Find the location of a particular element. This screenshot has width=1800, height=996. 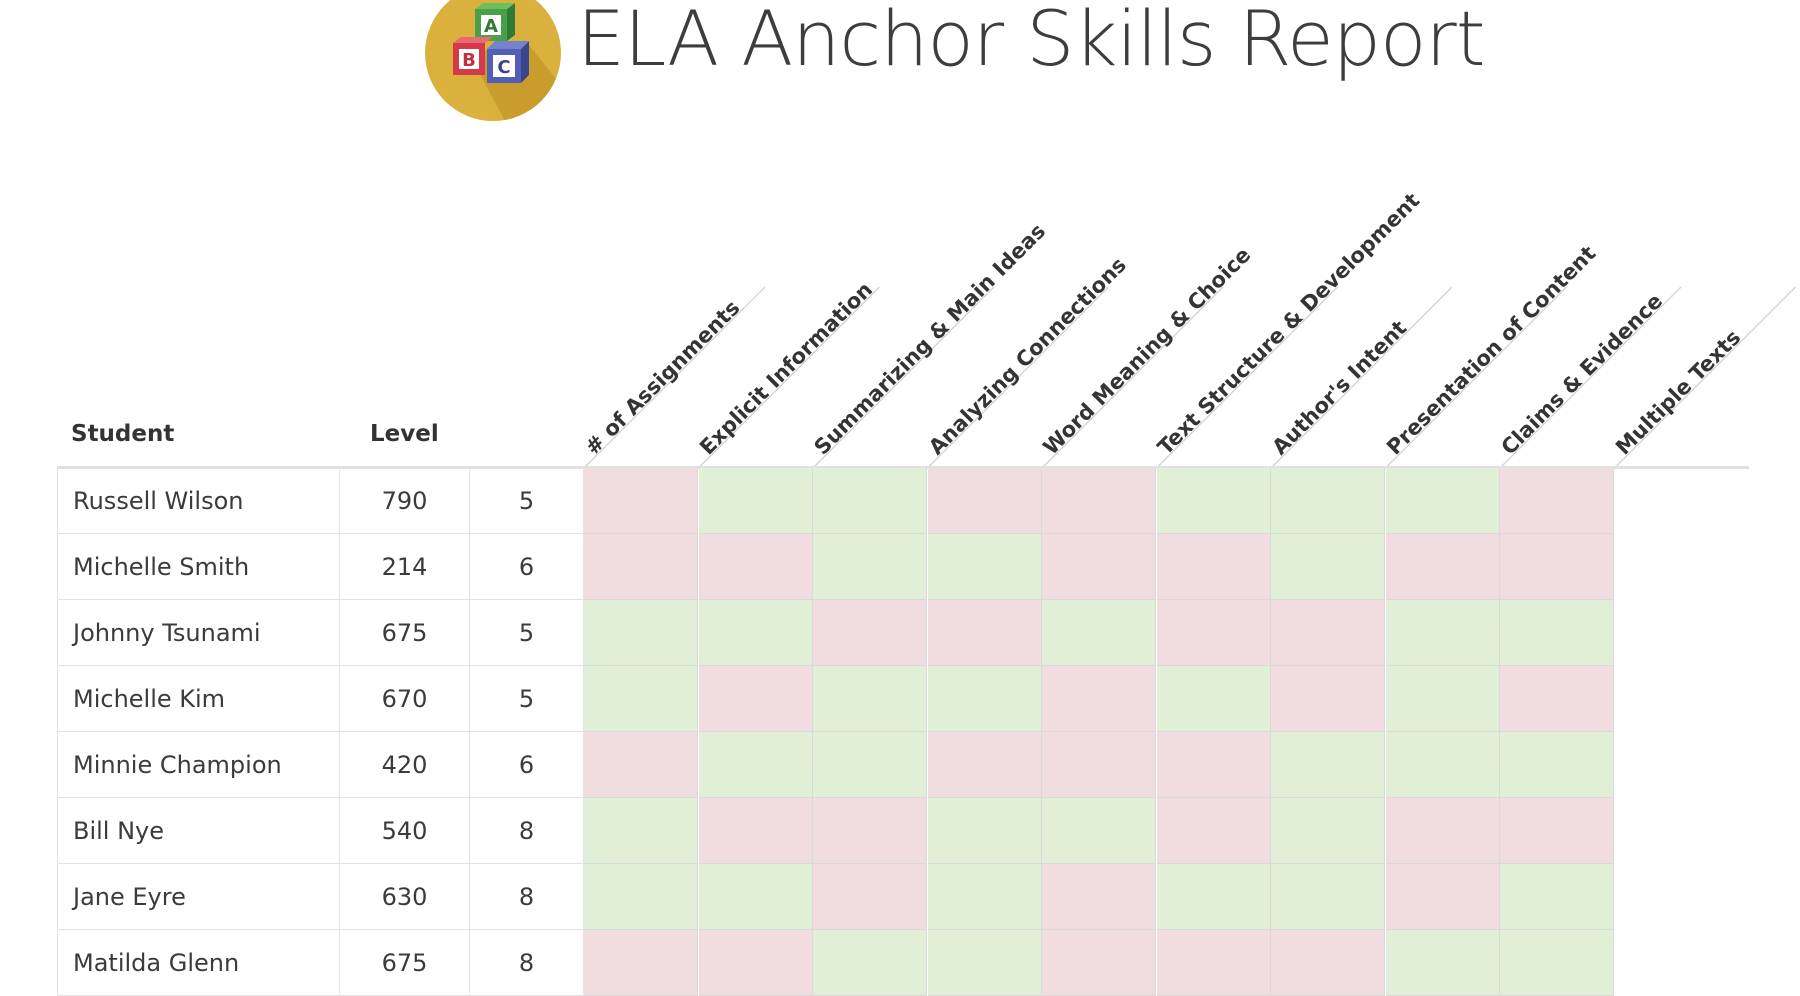

level-cell: 675 is located at coordinates (405, 633).